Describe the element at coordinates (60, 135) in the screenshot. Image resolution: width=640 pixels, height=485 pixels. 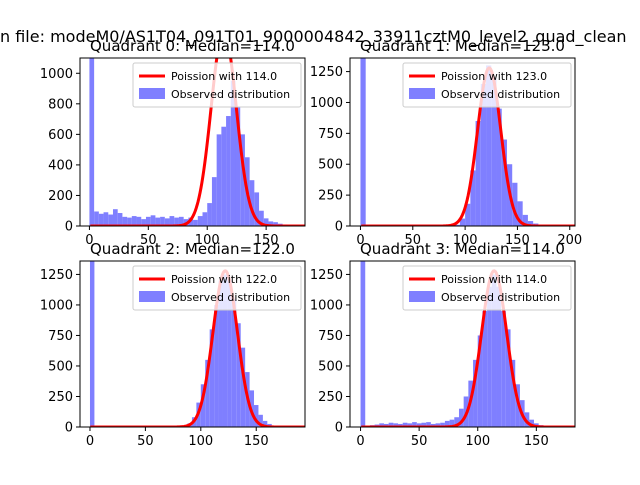
I see `y-tick-label: 600` at that location.